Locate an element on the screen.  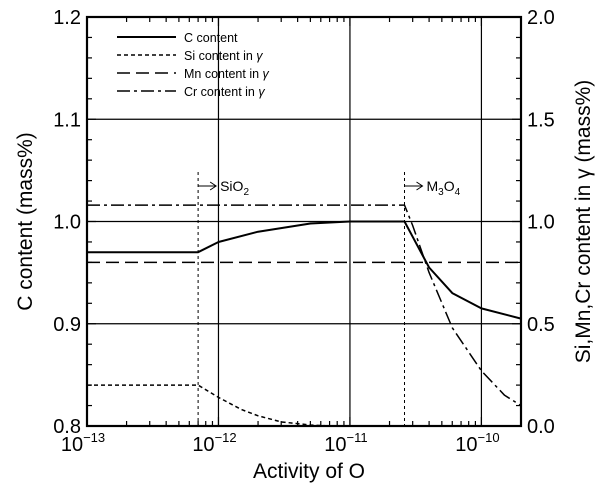
y-tick-label-right: 1.5 is located at coordinates (541, 120).